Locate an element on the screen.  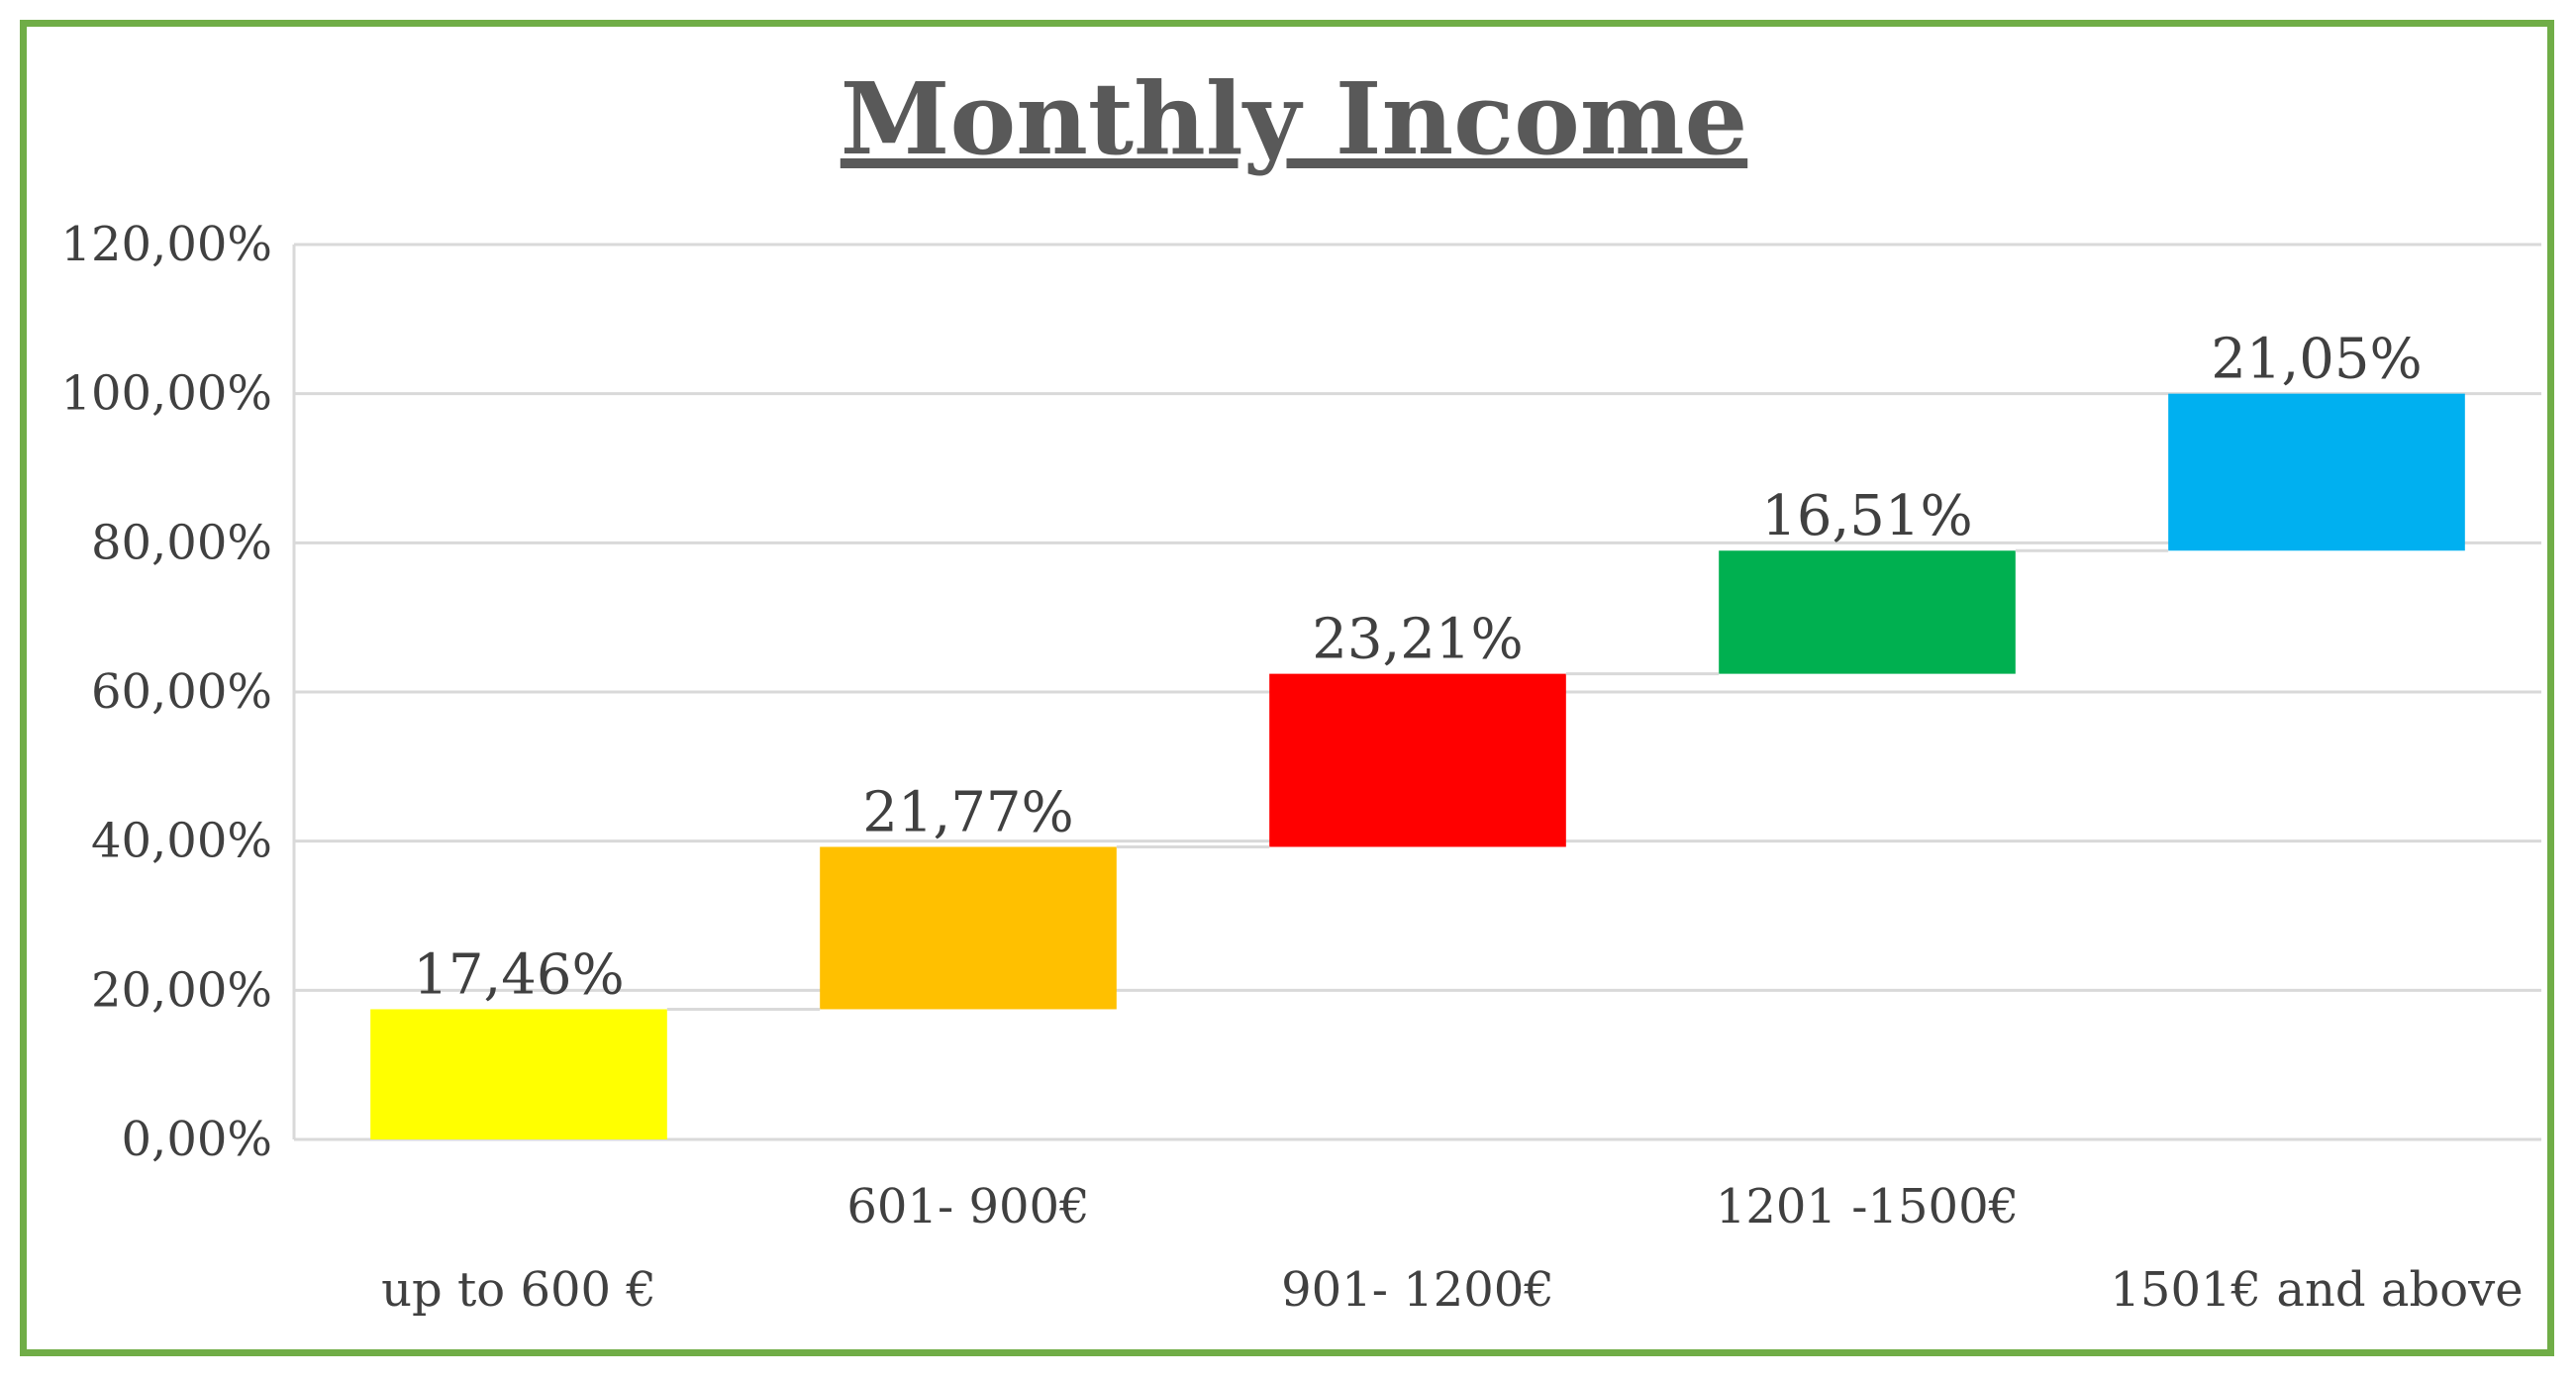
y-tick-label: 80,00% is located at coordinates (182, 542).